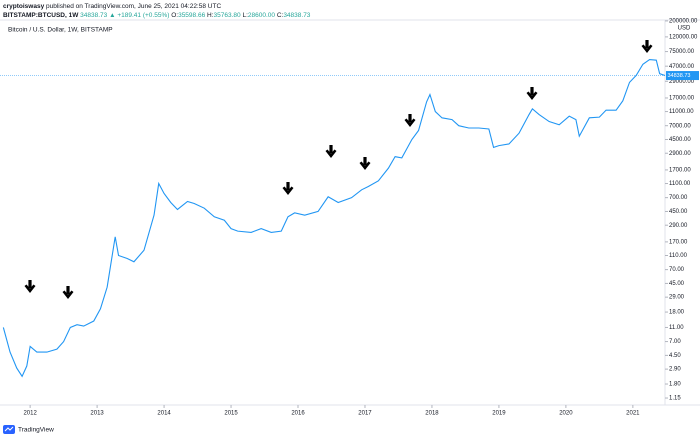 The height and width of the screenshot is (437, 700). What do you see at coordinates (678, 242) in the screenshot?
I see `y-tick-label: 170.00` at bounding box center [678, 242].